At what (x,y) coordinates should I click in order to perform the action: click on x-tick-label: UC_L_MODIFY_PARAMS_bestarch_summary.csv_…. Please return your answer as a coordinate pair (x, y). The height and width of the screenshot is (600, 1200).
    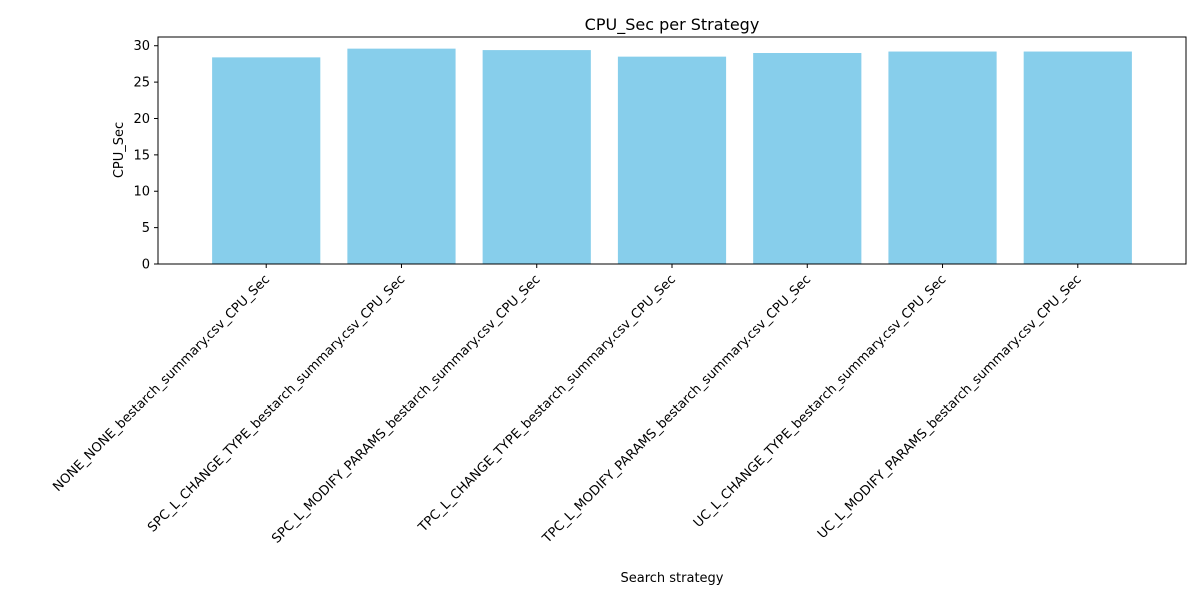
    Looking at the image, I should click on (950, 407).